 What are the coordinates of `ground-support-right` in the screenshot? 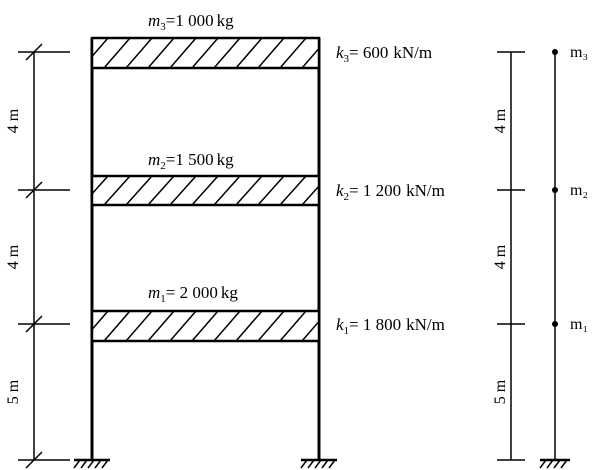 It's located at (318, 463).